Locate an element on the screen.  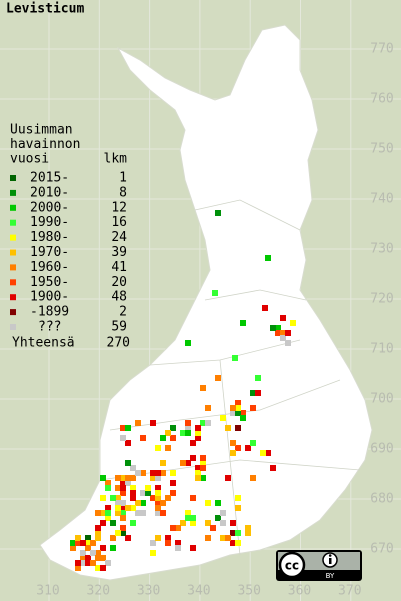
legend-heading: havainnon is located at coordinates (45, 144).